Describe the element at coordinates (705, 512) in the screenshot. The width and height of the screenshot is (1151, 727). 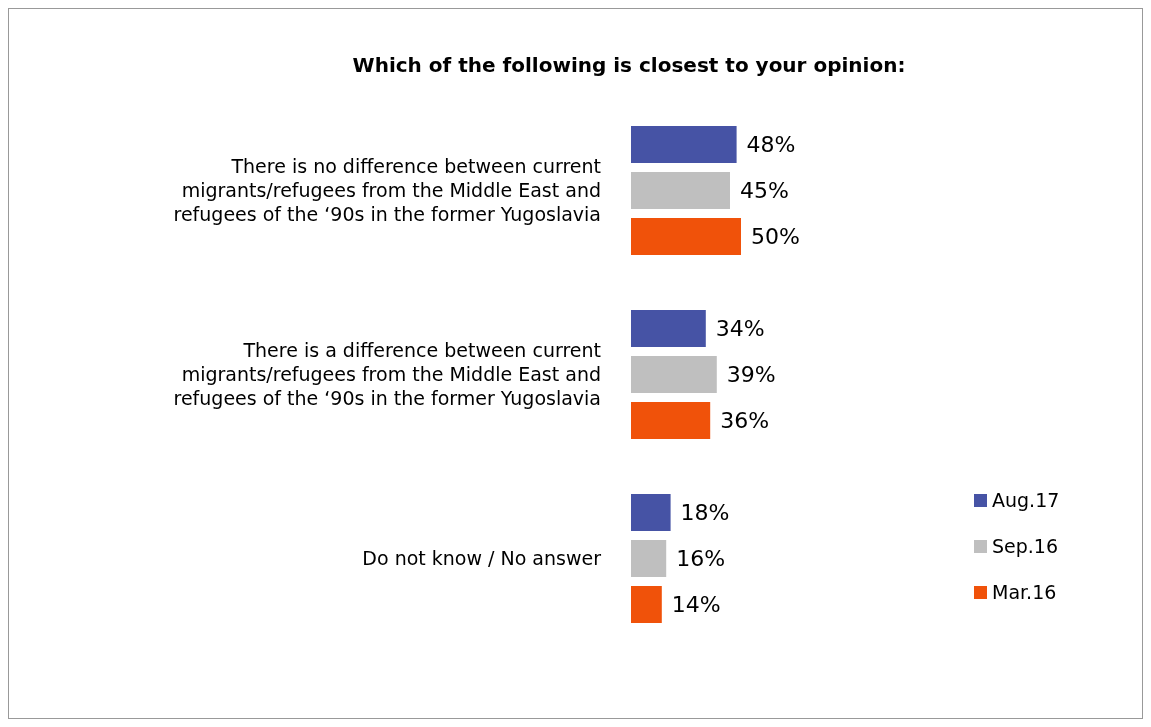
I see `data-label: 18%` at that location.